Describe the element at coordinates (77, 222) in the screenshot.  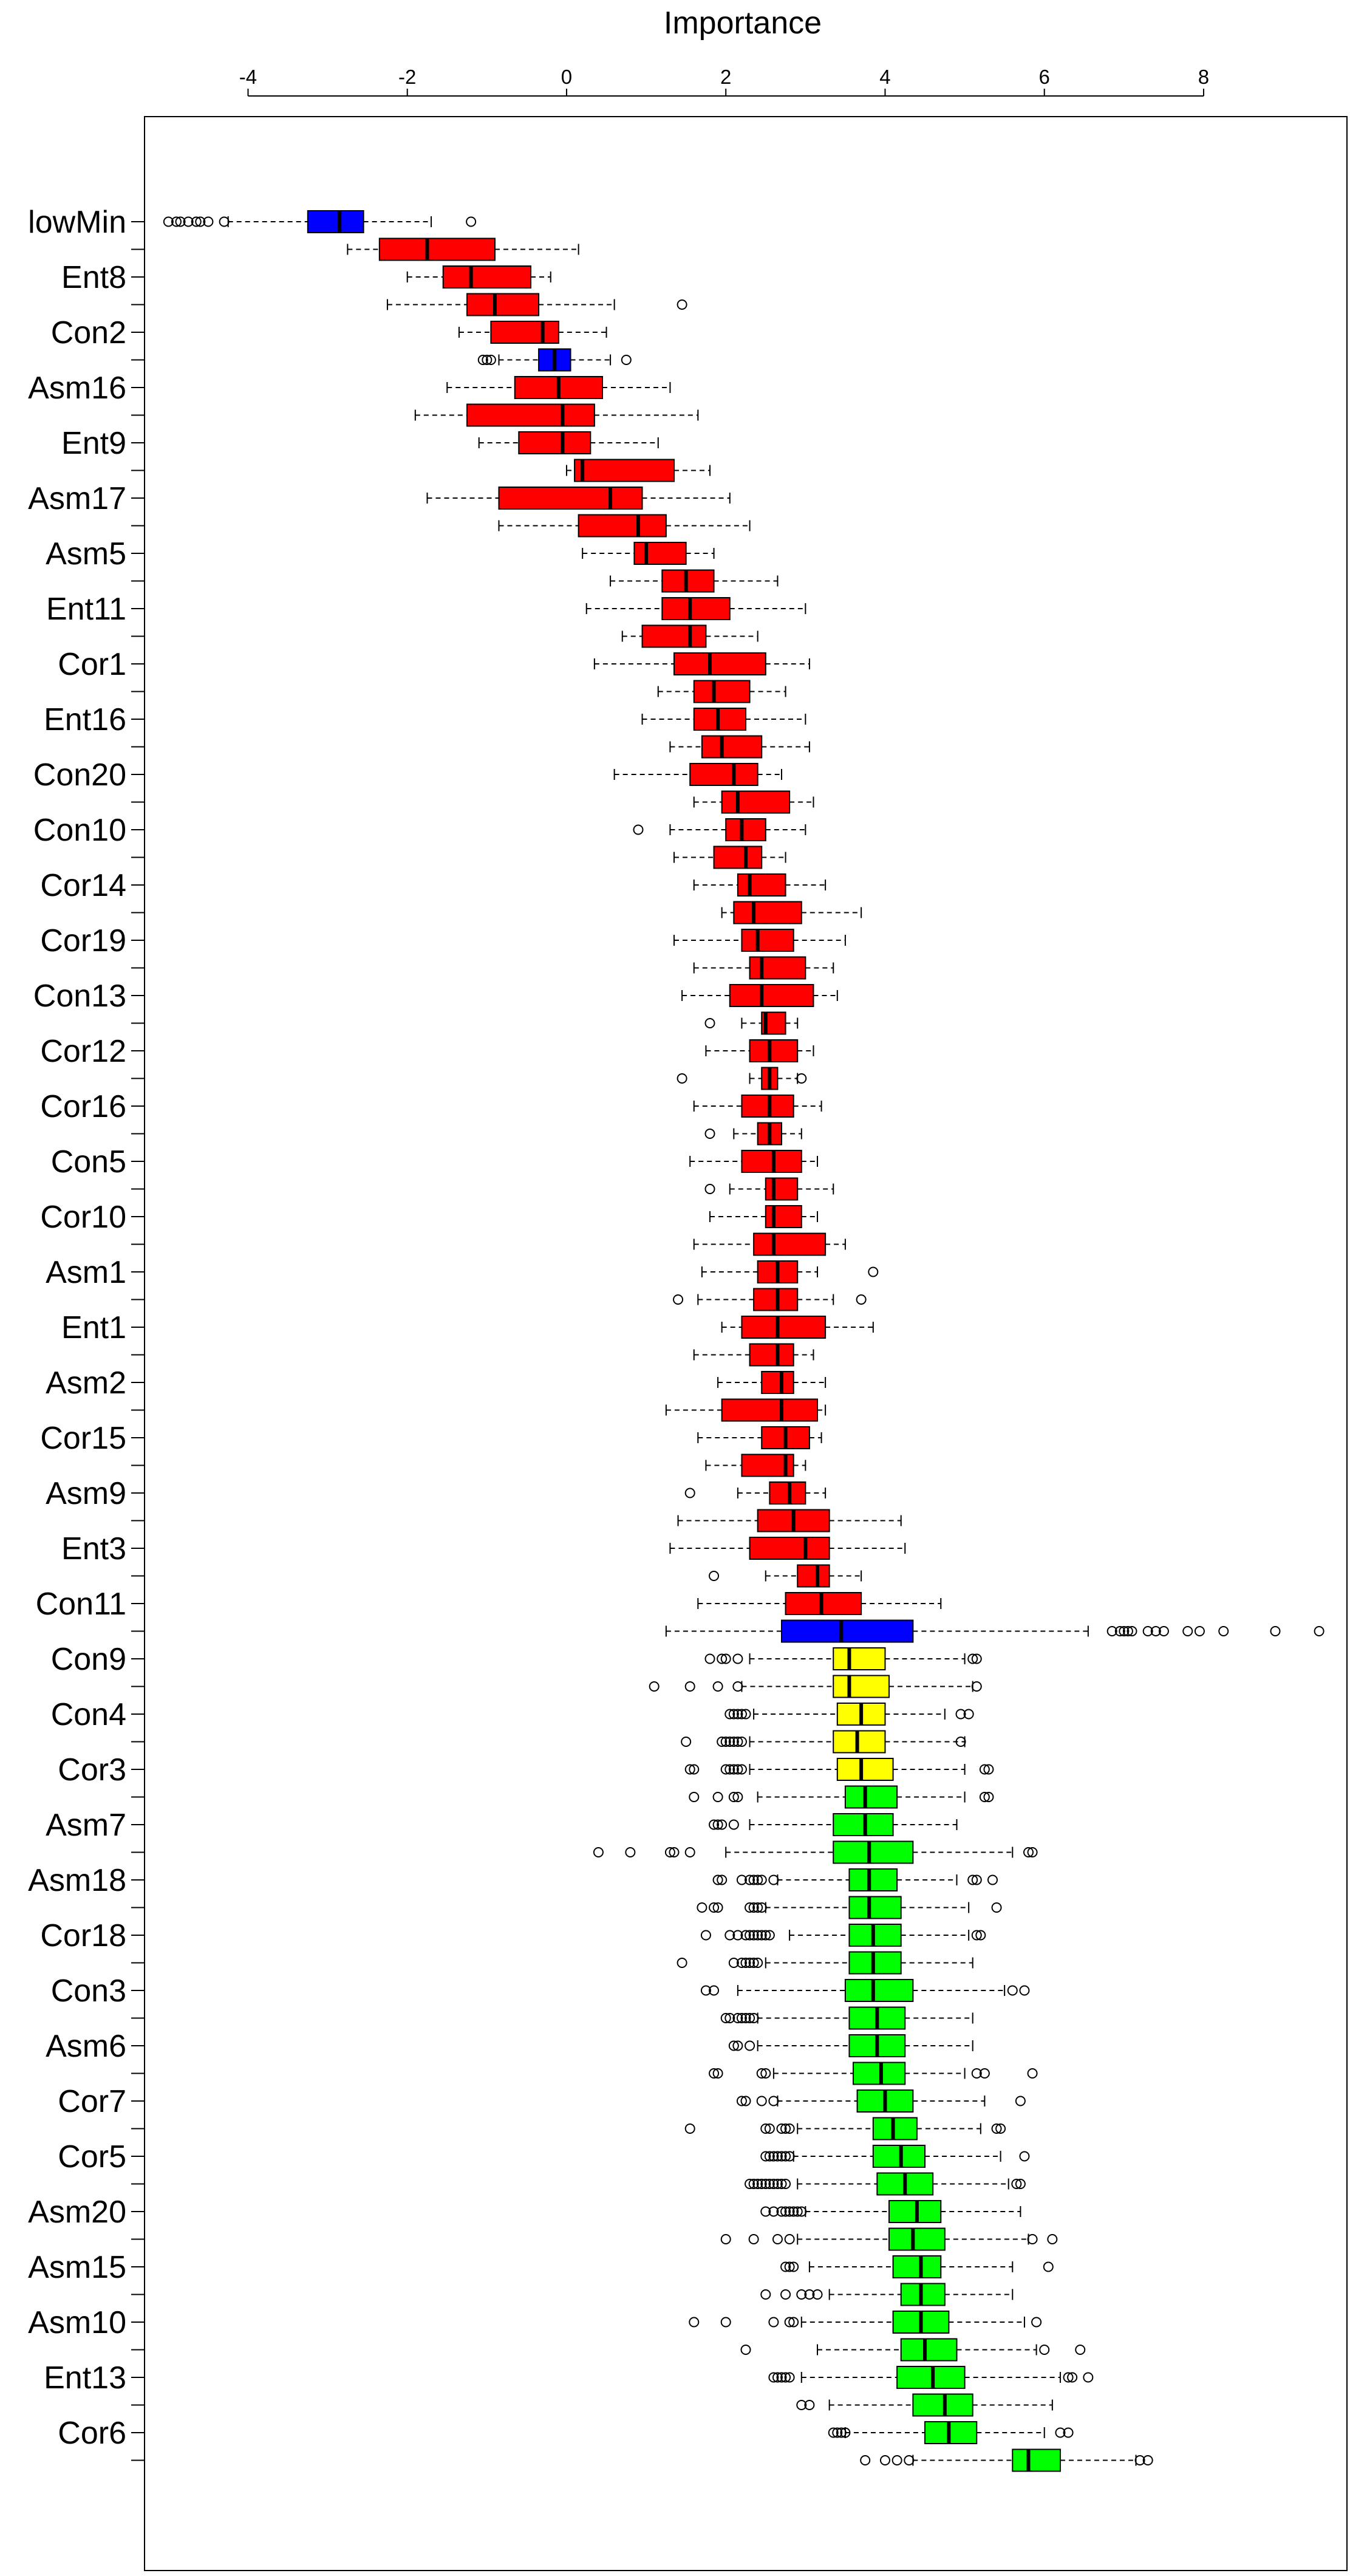
I see `y-tick-label: lowMin` at that location.